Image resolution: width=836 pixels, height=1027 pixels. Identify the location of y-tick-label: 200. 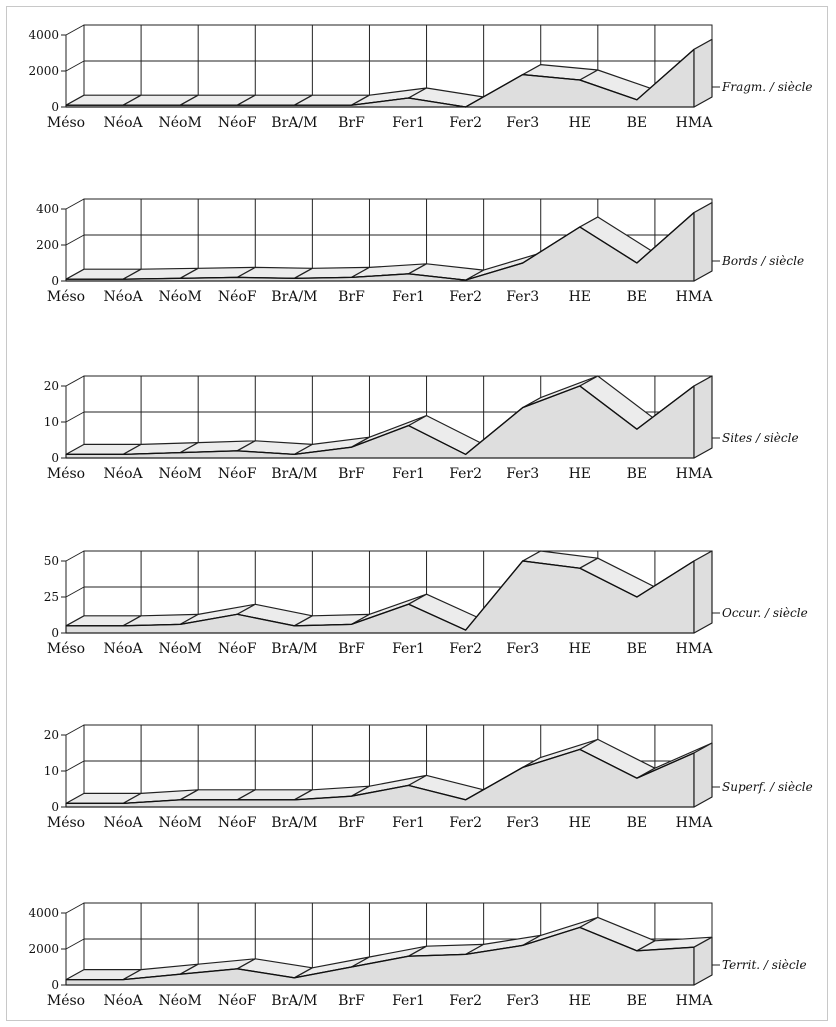
(47, 245).